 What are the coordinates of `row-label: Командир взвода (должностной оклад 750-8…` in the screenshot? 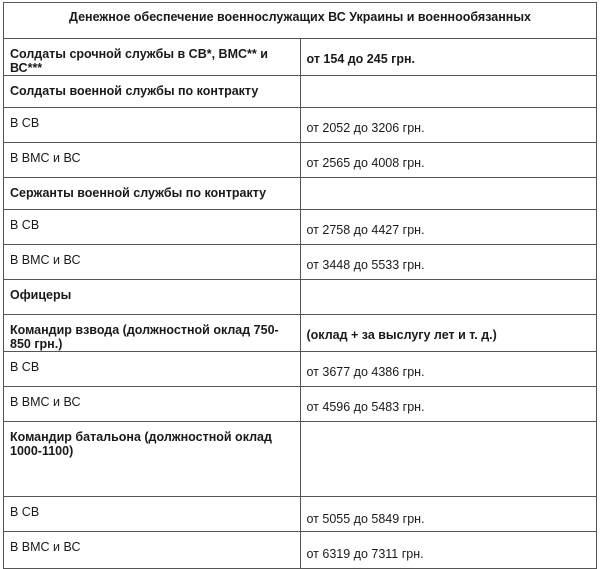 It's located at (152, 333).